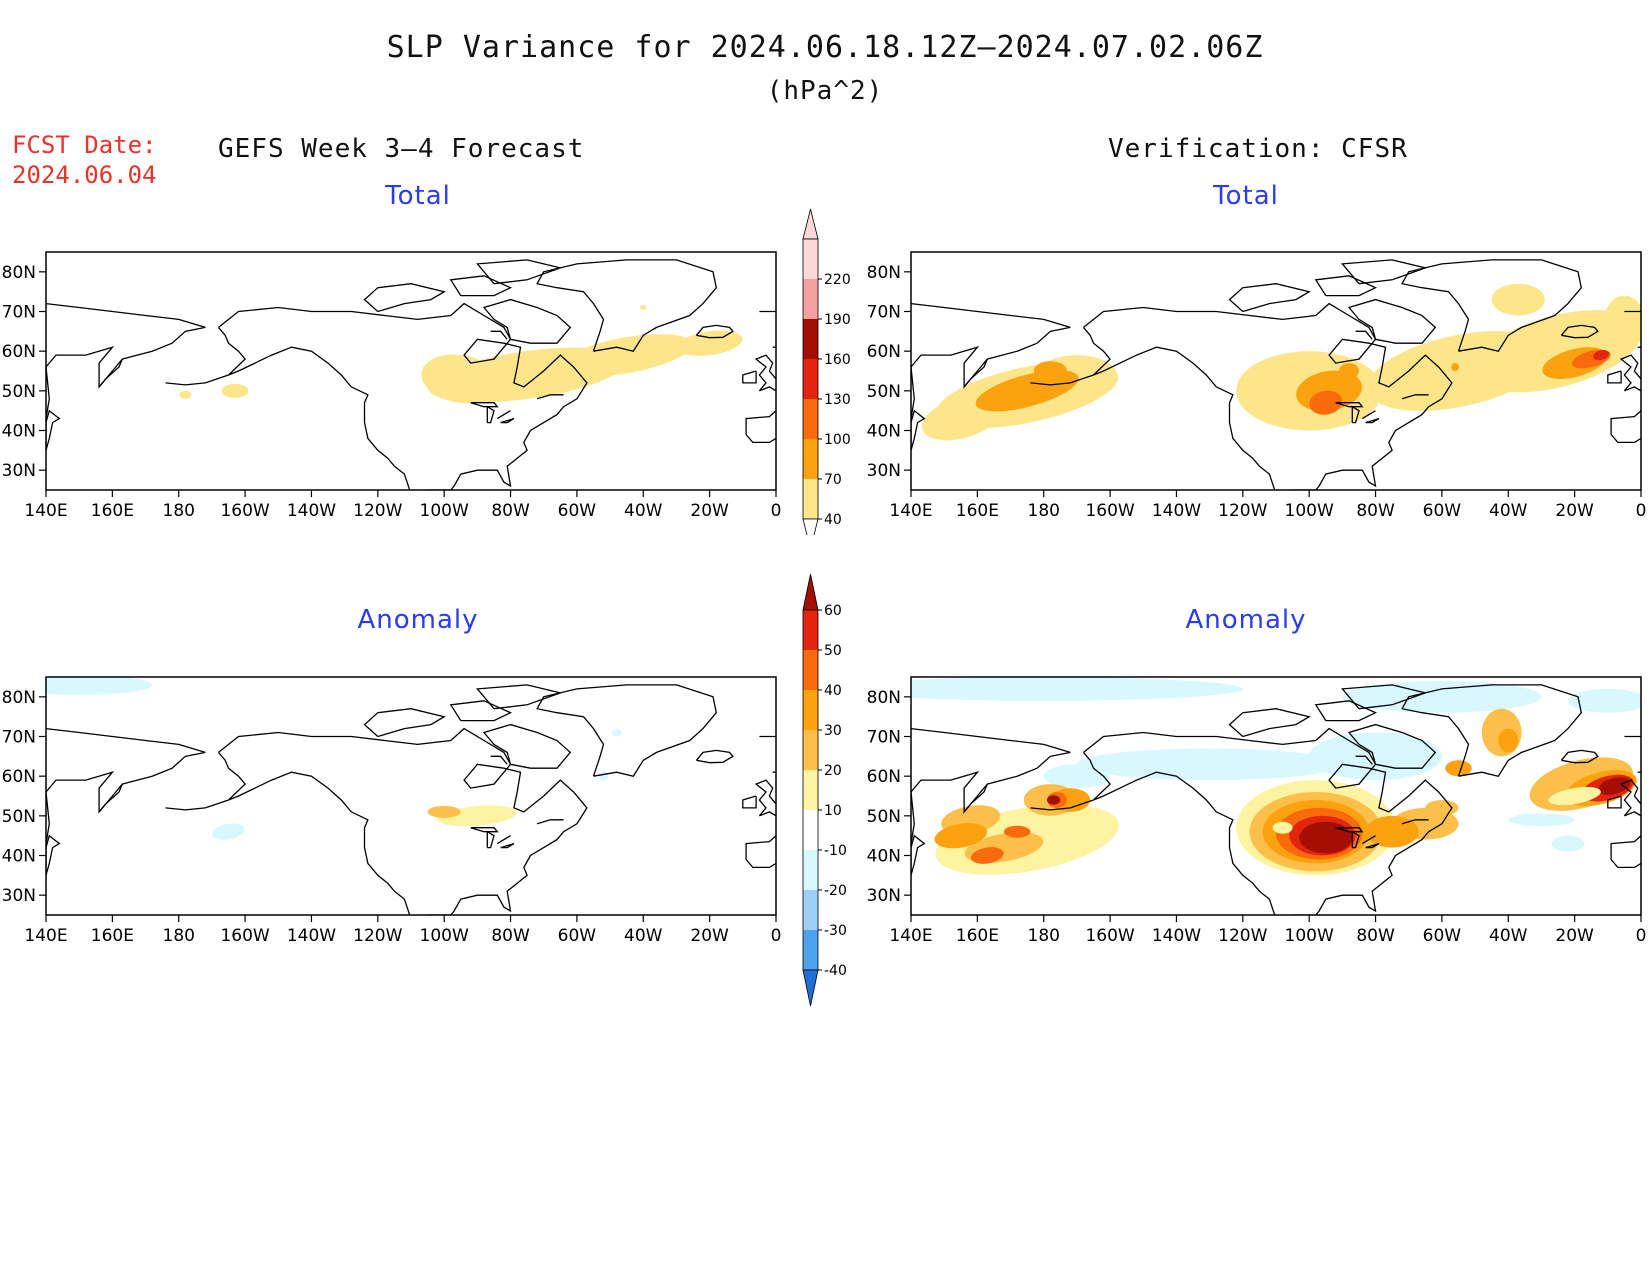  What do you see at coordinates (826, 371) in the screenshot?
I see `total-colorbar: 40 70 100 130 160 190 220` at bounding box center [826, 371].